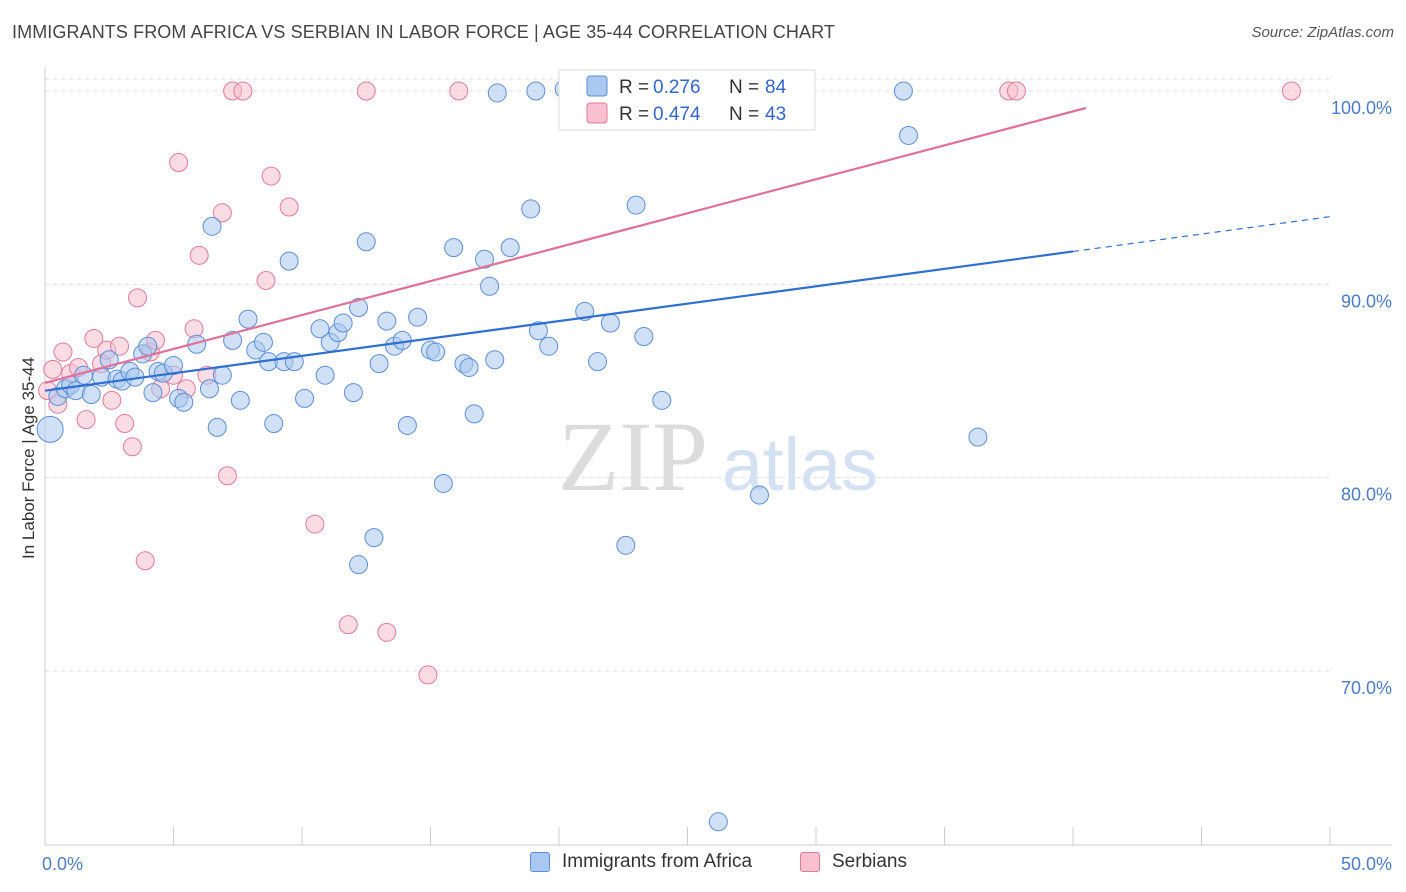 The image size is (1406, 892). I want to click on bottom-legend-swatch-serbian, so click(810, 862).